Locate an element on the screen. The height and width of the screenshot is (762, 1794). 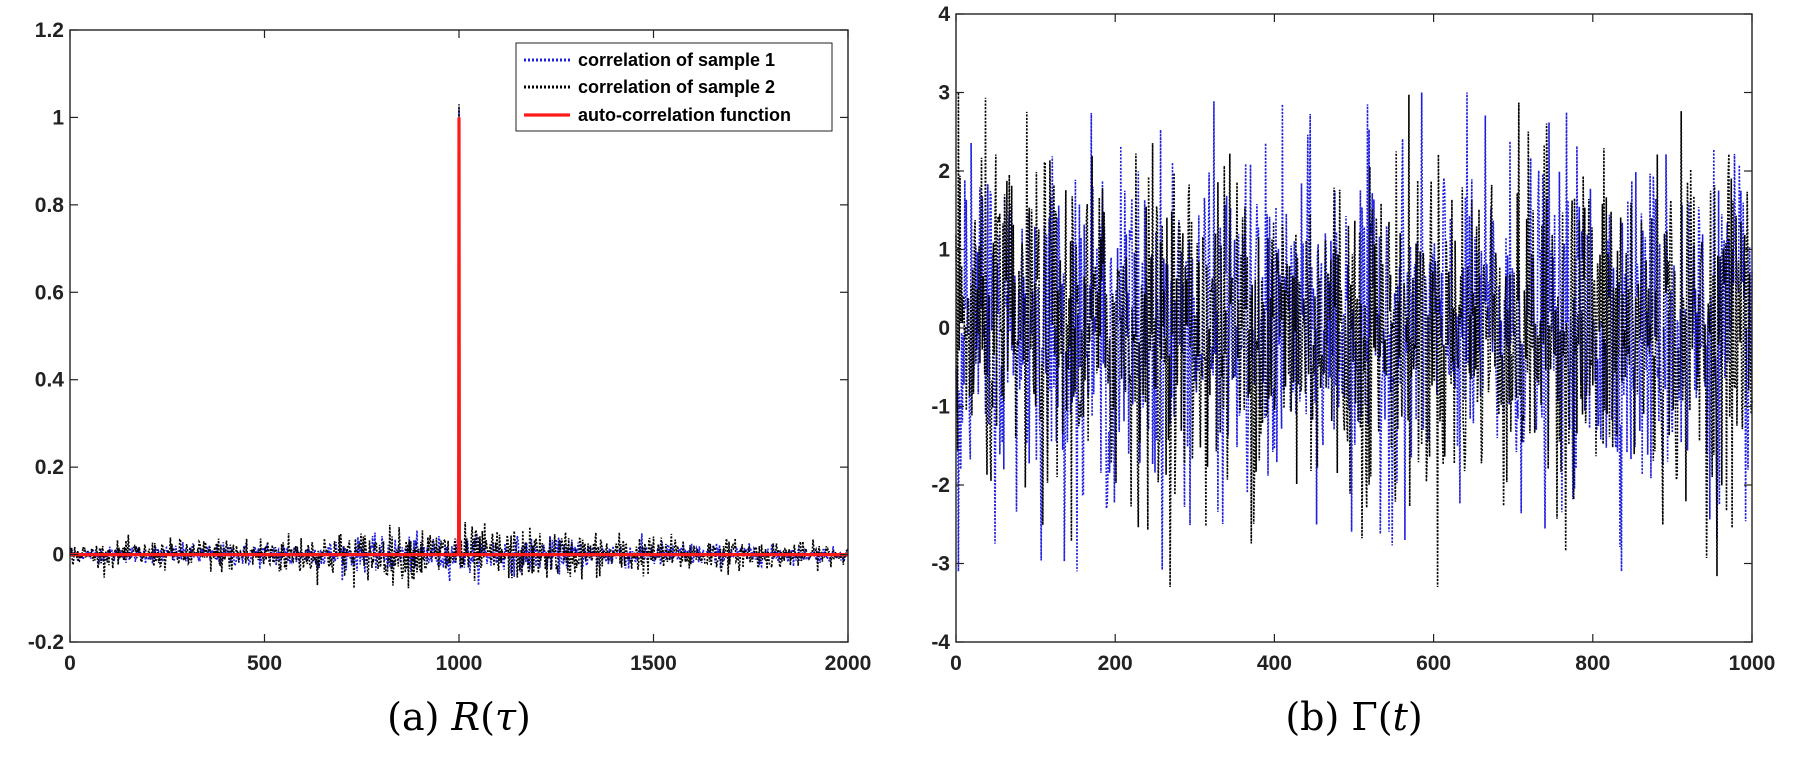
x-tick-label: 600 is located at coordinates (1433, 663).